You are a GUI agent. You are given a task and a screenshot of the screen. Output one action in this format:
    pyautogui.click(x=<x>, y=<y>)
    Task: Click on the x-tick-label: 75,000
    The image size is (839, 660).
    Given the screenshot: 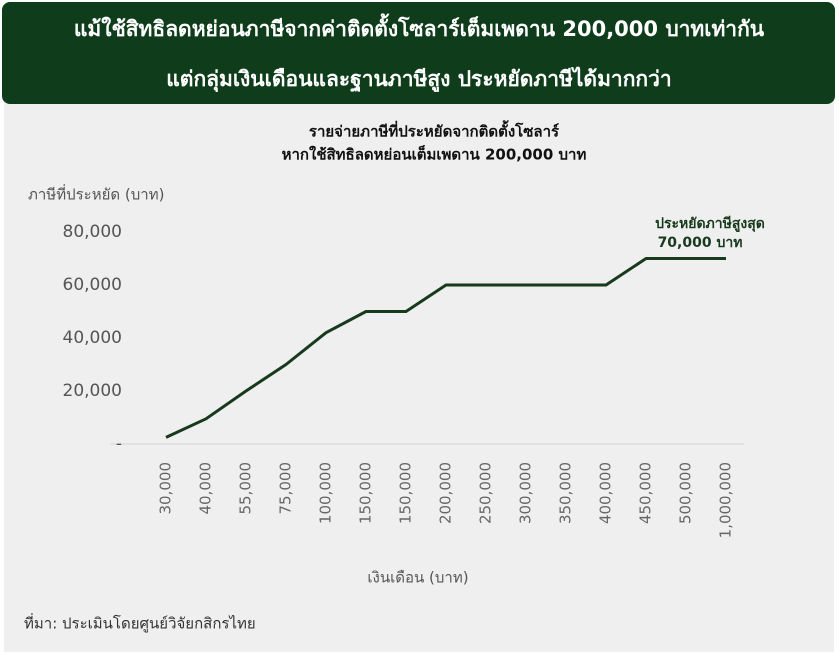 What is the action you would take?
    pyautogui.click(x=286, y=488)
    